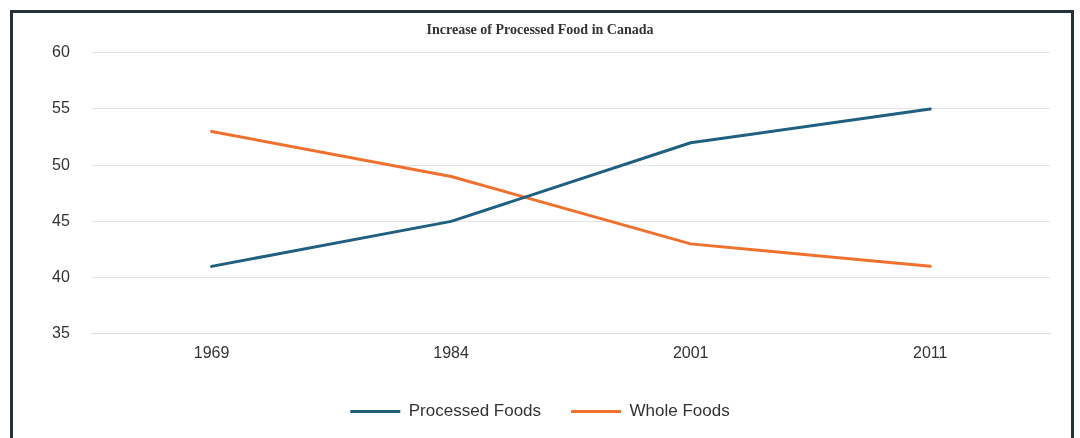 The image size is (1080, 438). What do you see at coordinates (679, 411) in the screenshot?
I see `legend-label: Whole Foods` at bounding box center [679, 411].